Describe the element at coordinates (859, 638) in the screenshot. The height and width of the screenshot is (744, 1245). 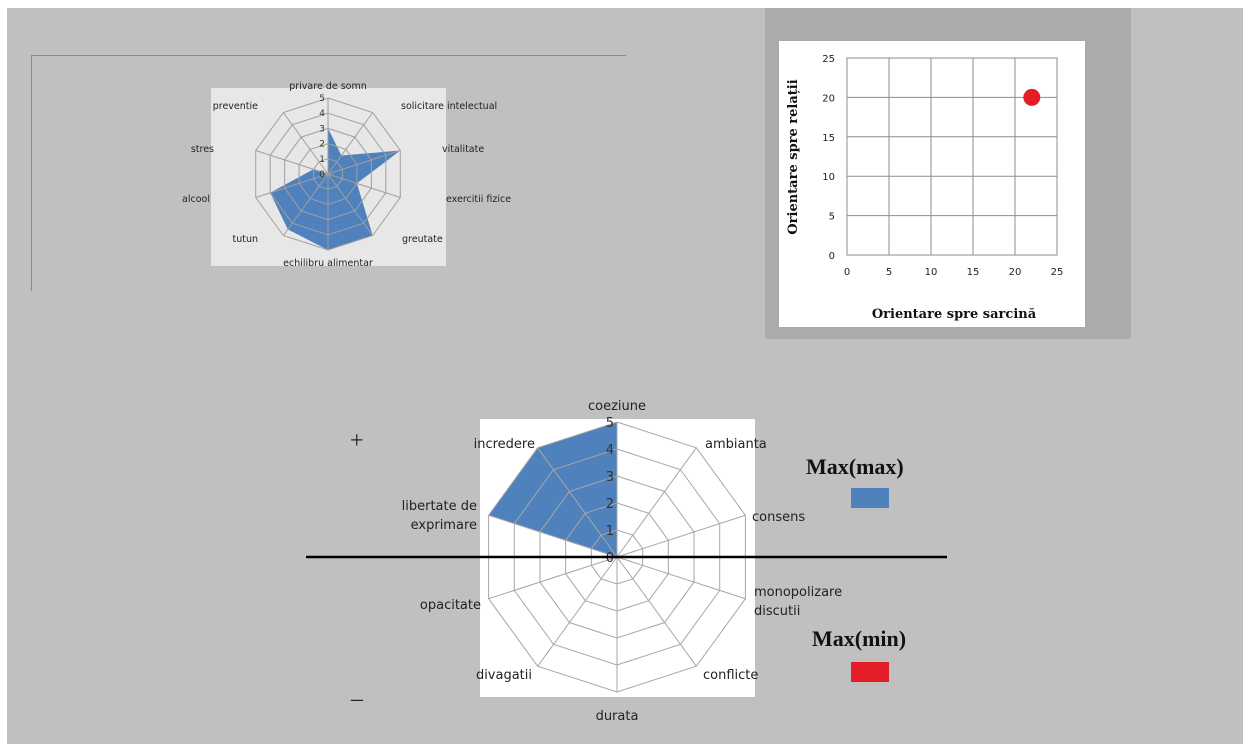
I see `legend-min-label: Max(min)` at that location.